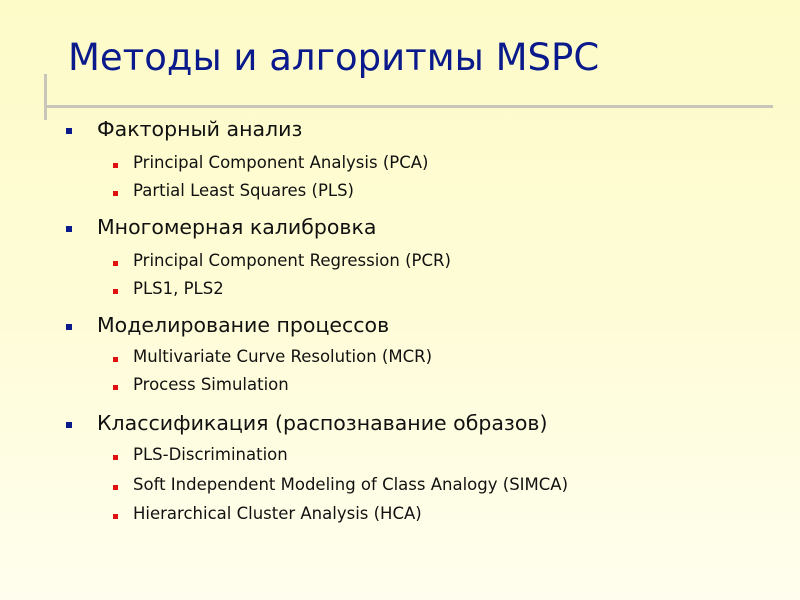 The width and height of the screenshot is (800, 600). I want to click on list-item: Partial Least Squares (PLS), so click(233, 190).